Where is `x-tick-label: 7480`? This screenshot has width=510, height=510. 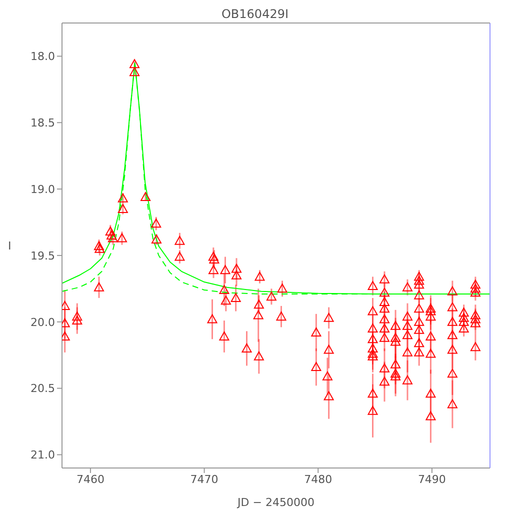
x-tick-label: 7480 is located at coordinates (318, 479).